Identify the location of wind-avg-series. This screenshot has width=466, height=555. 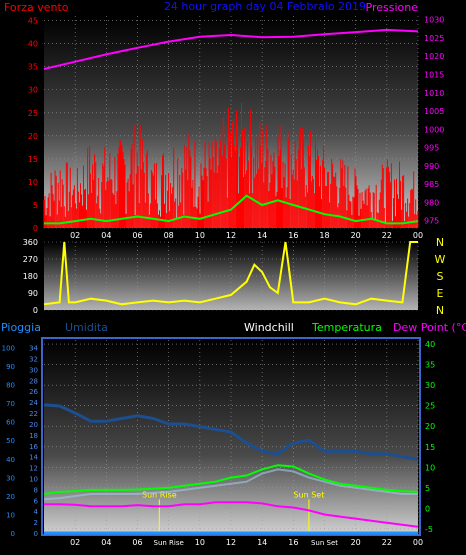
(231, 209).